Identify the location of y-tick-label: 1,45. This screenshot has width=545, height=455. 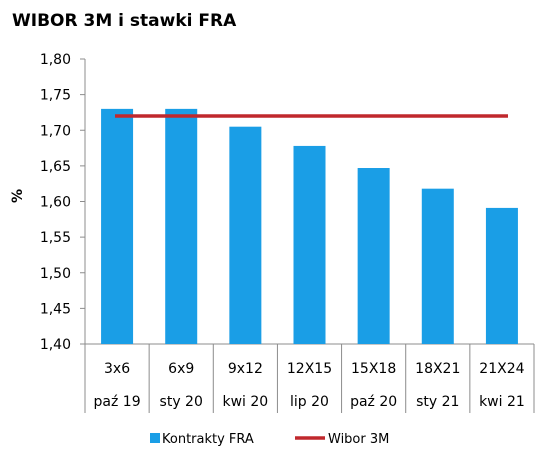
(55, 309).